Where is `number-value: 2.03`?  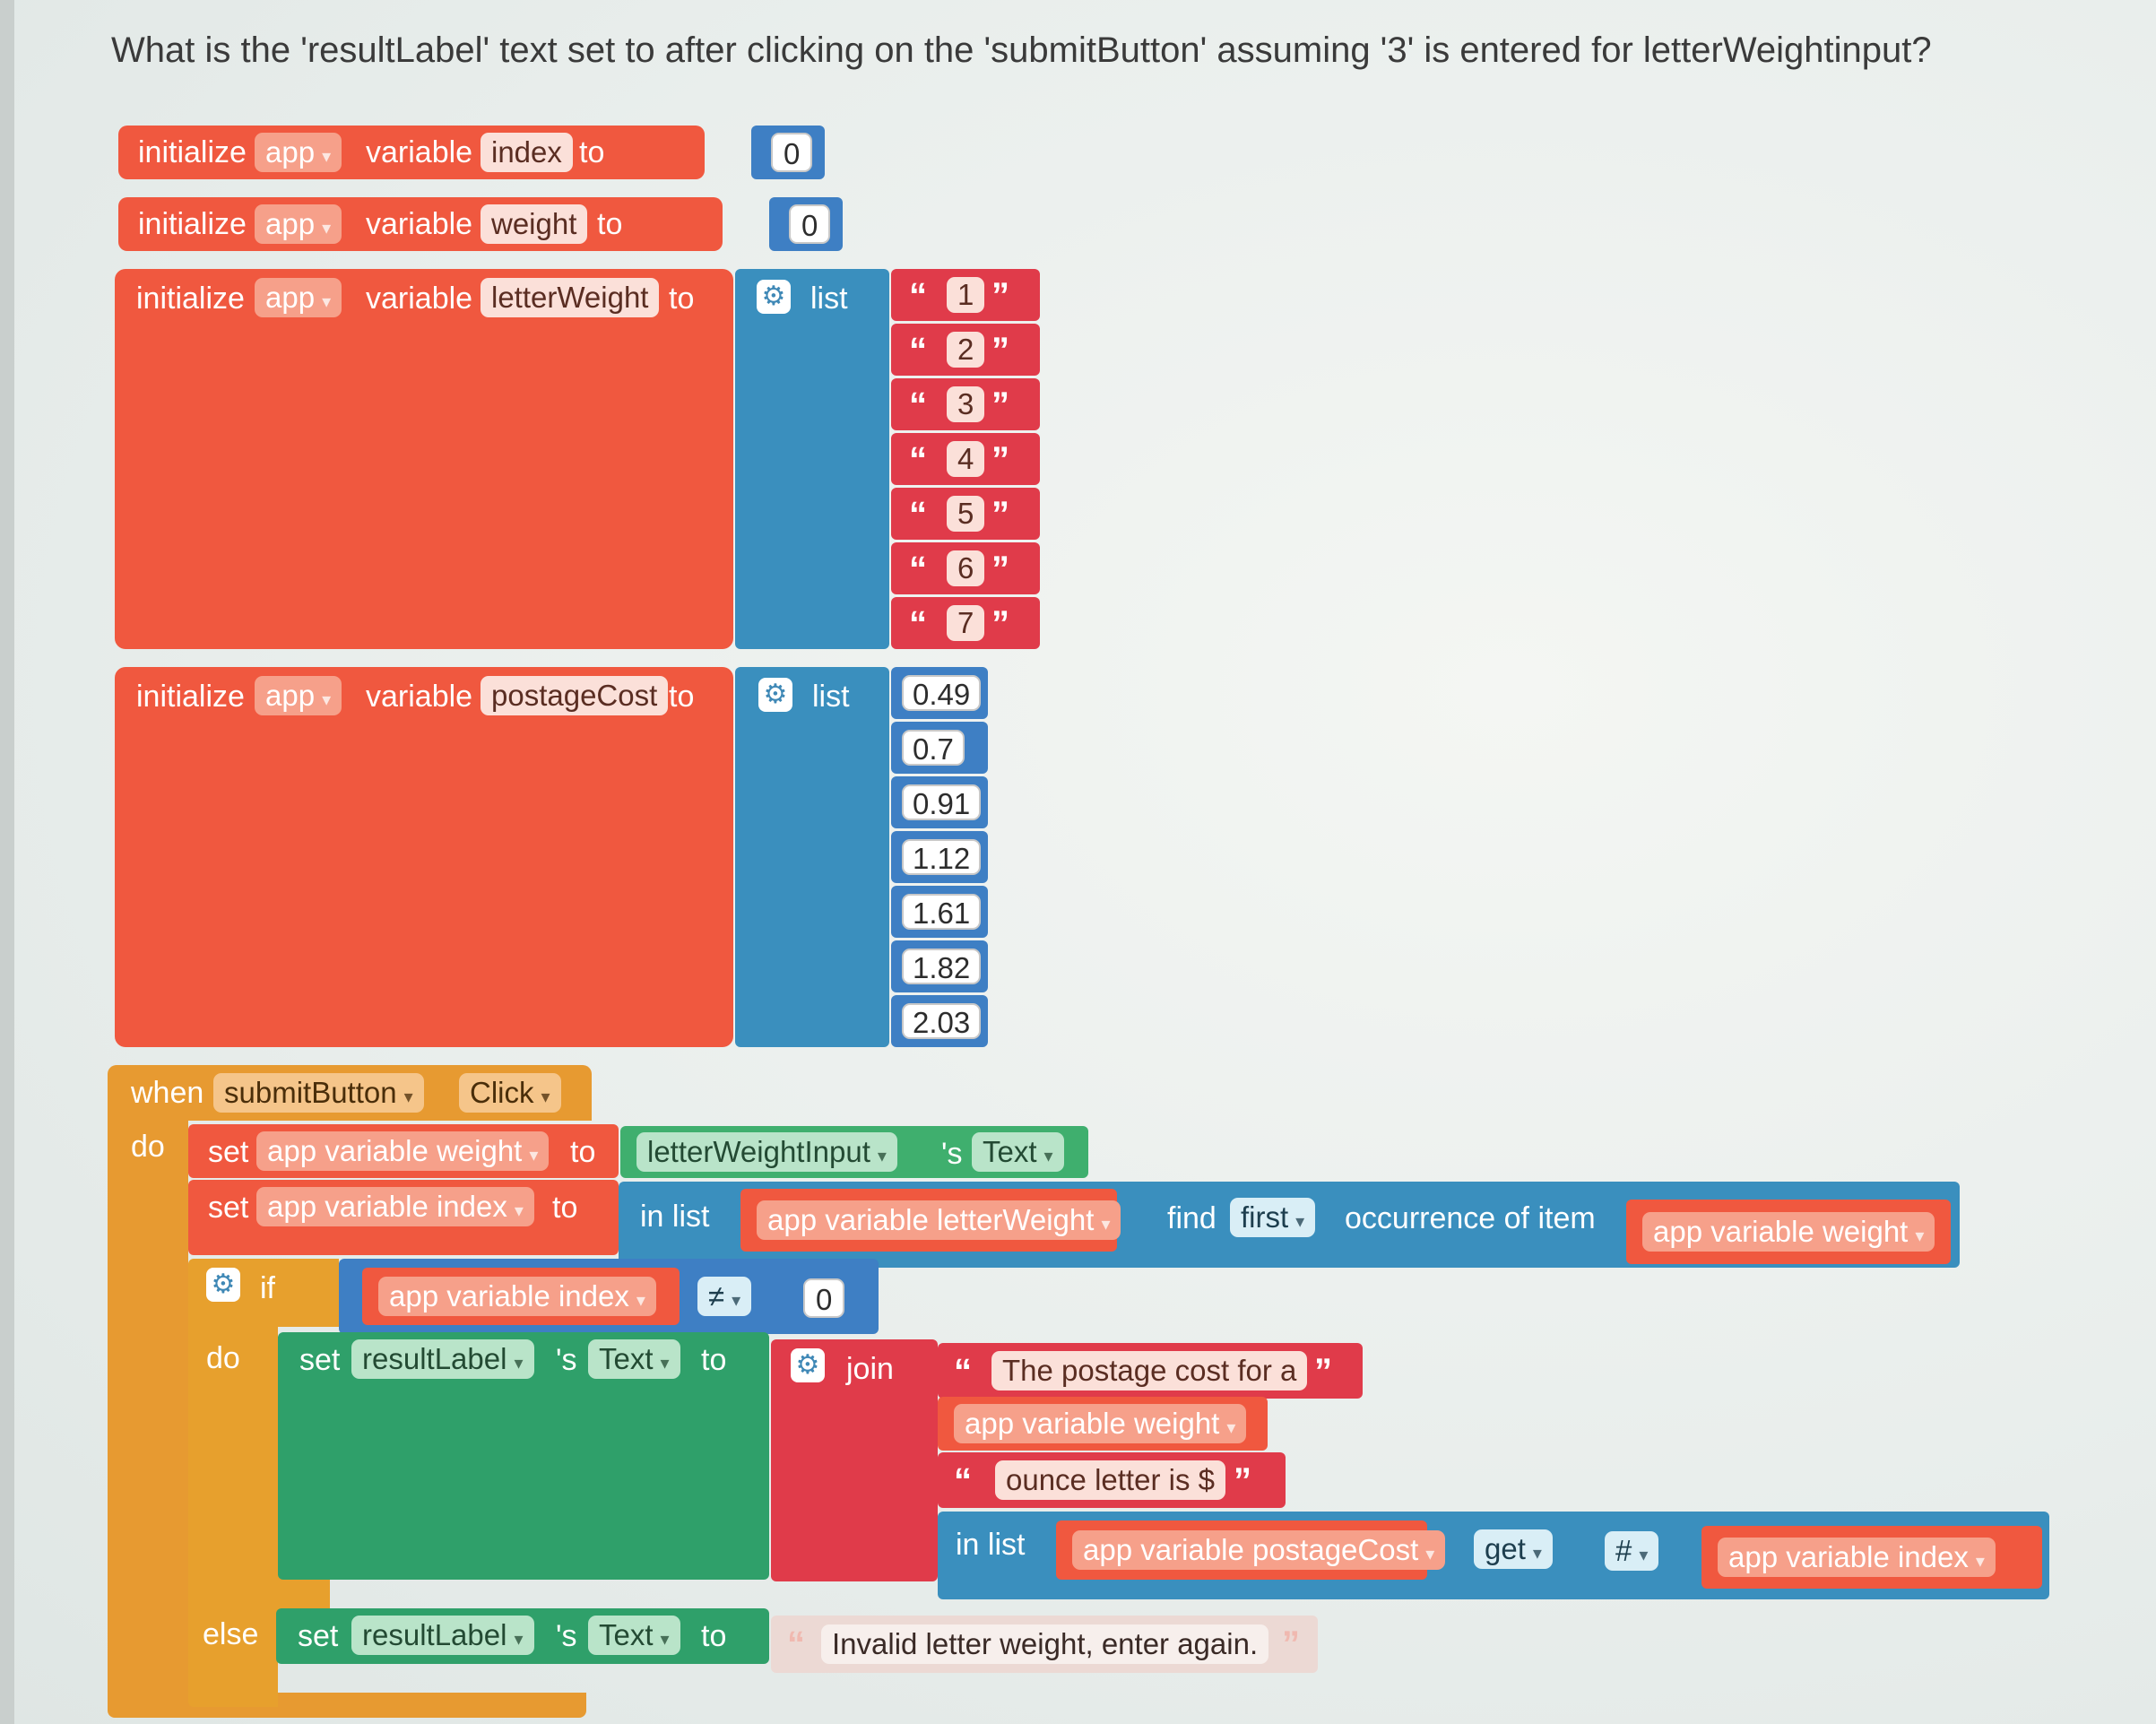 number-value: 2.03 is located at coordinates (942, 1021).